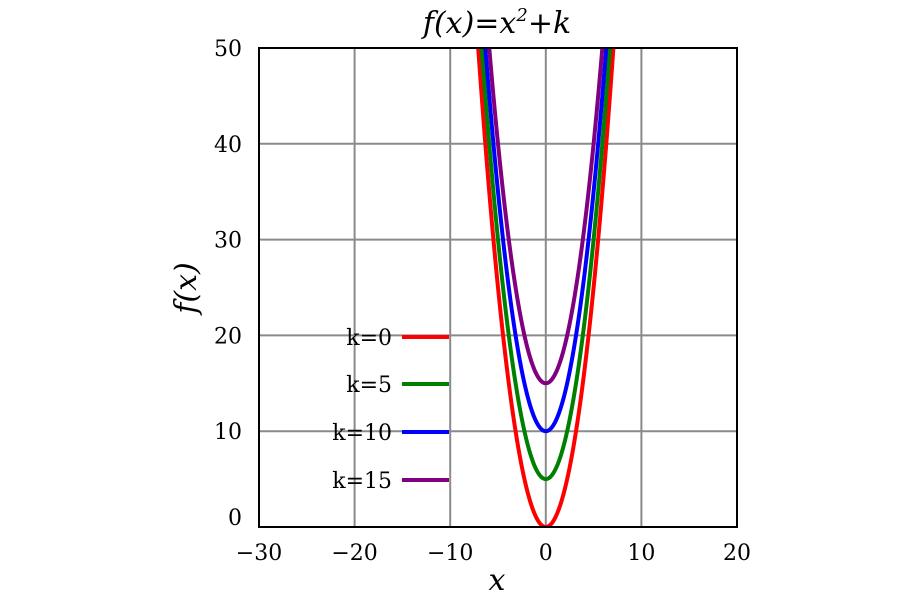 Image resolution: width=900 pixels, height=600 pixels. What do you see at coordinates (259, 553) in the screenshot?
I see `x-tick-label: −30` at bounding box center [259, 553].